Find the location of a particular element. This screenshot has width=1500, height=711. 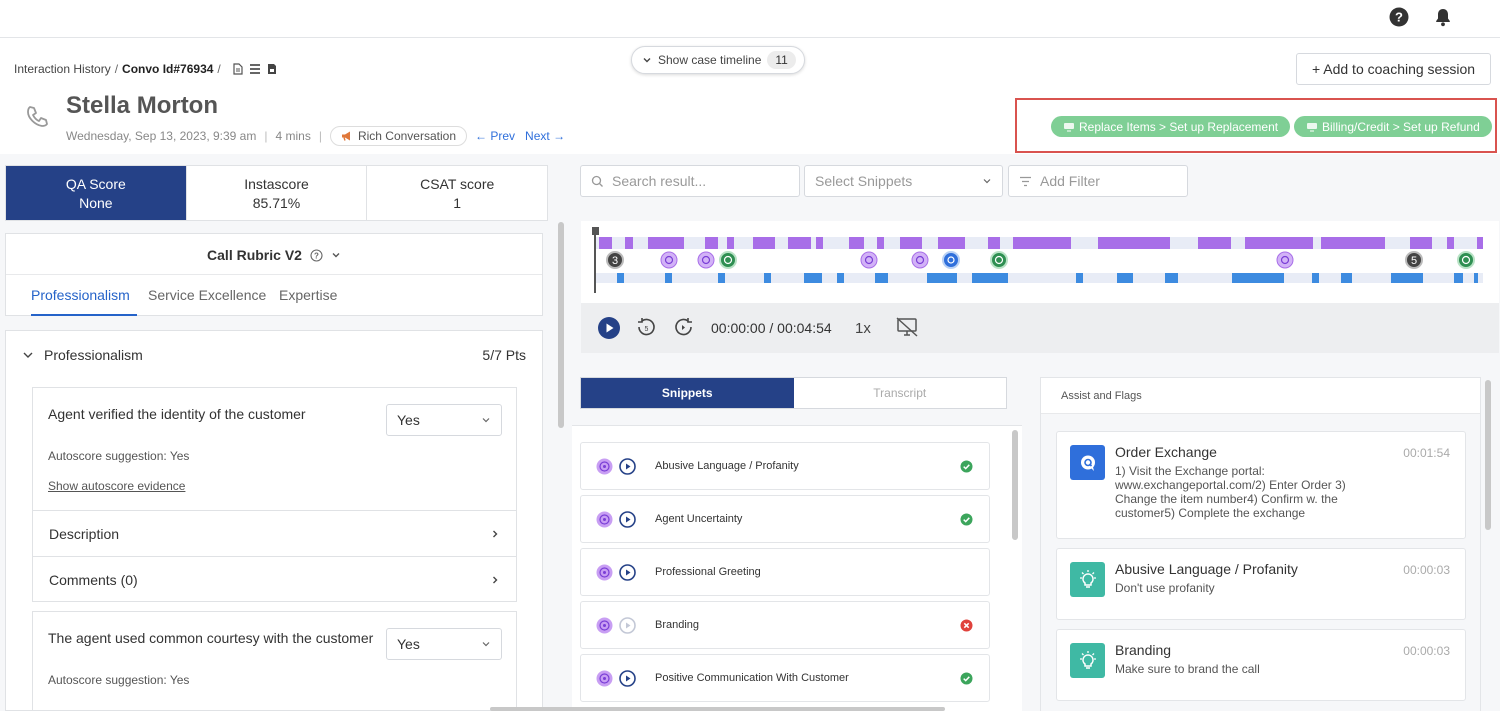

rich-conversation-badge: Rich Conversation is located at coordinates (398, 136).